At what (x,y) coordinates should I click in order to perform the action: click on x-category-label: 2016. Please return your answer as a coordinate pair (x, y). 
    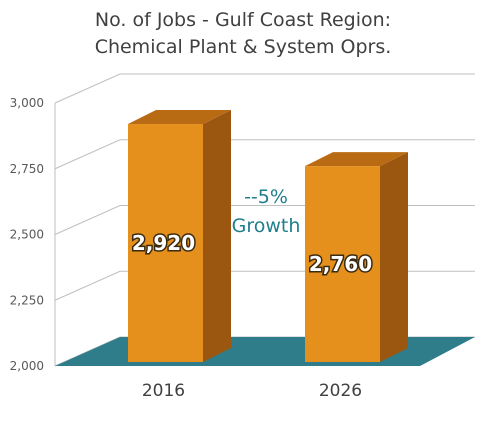
    Looking at the image, I should click on (163, 391).